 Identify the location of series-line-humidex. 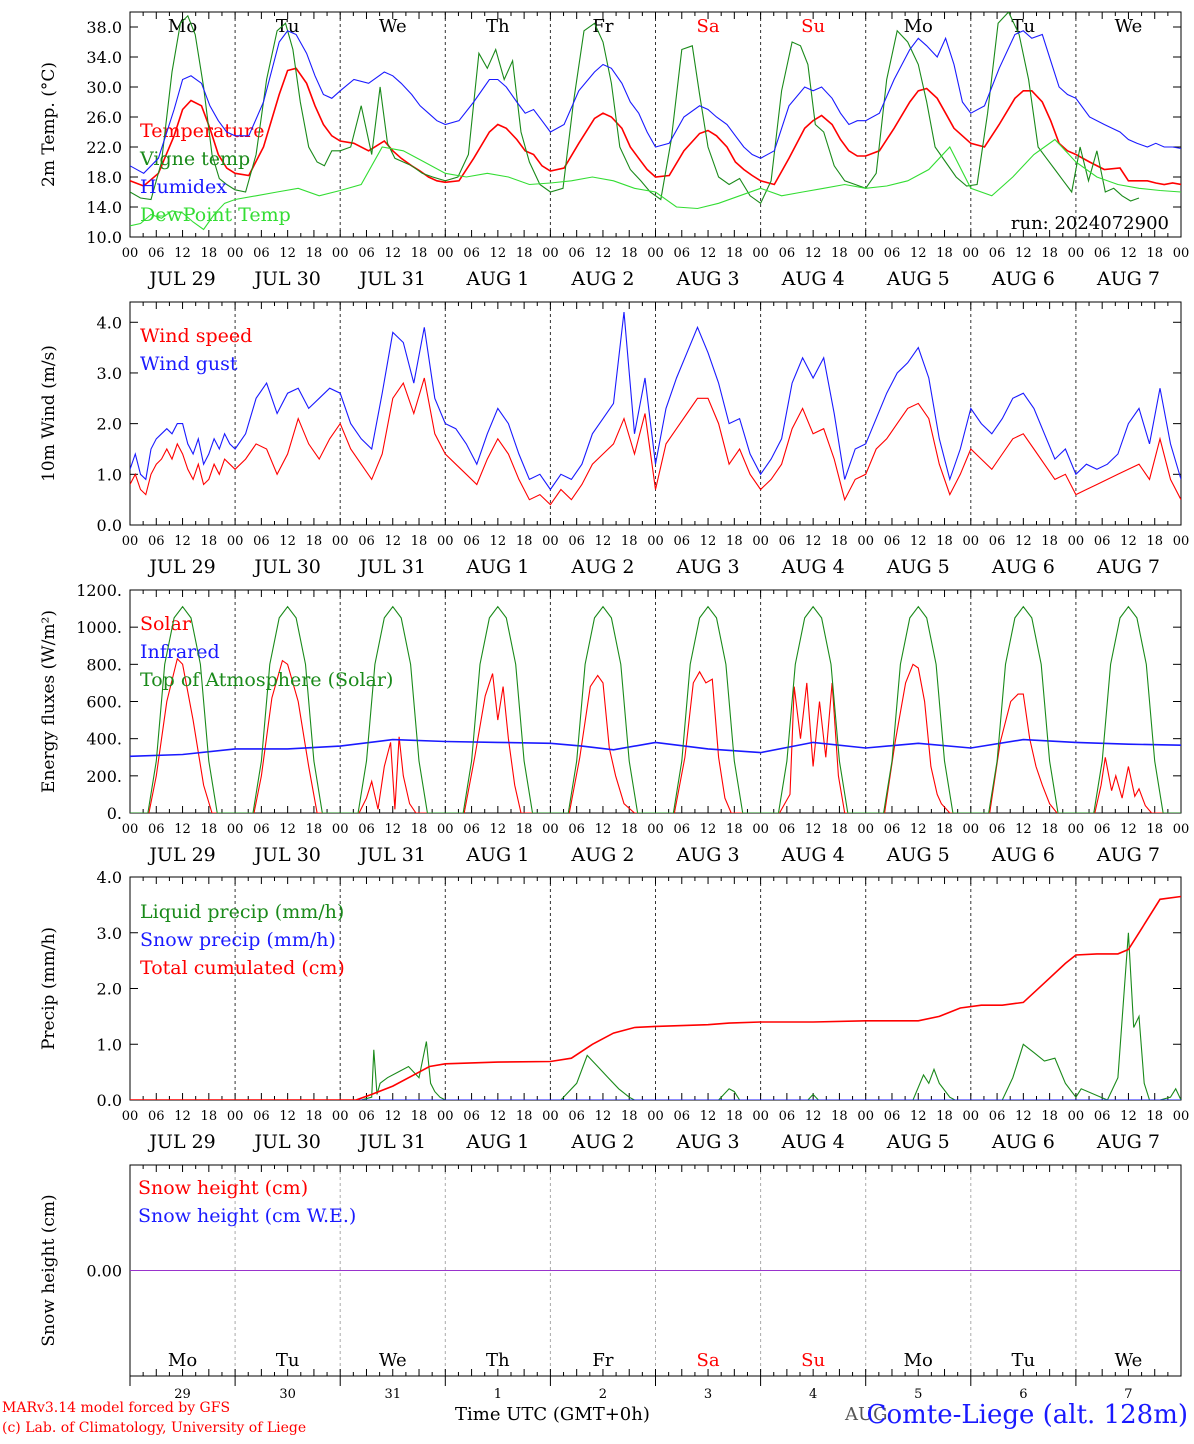
(655, 102).